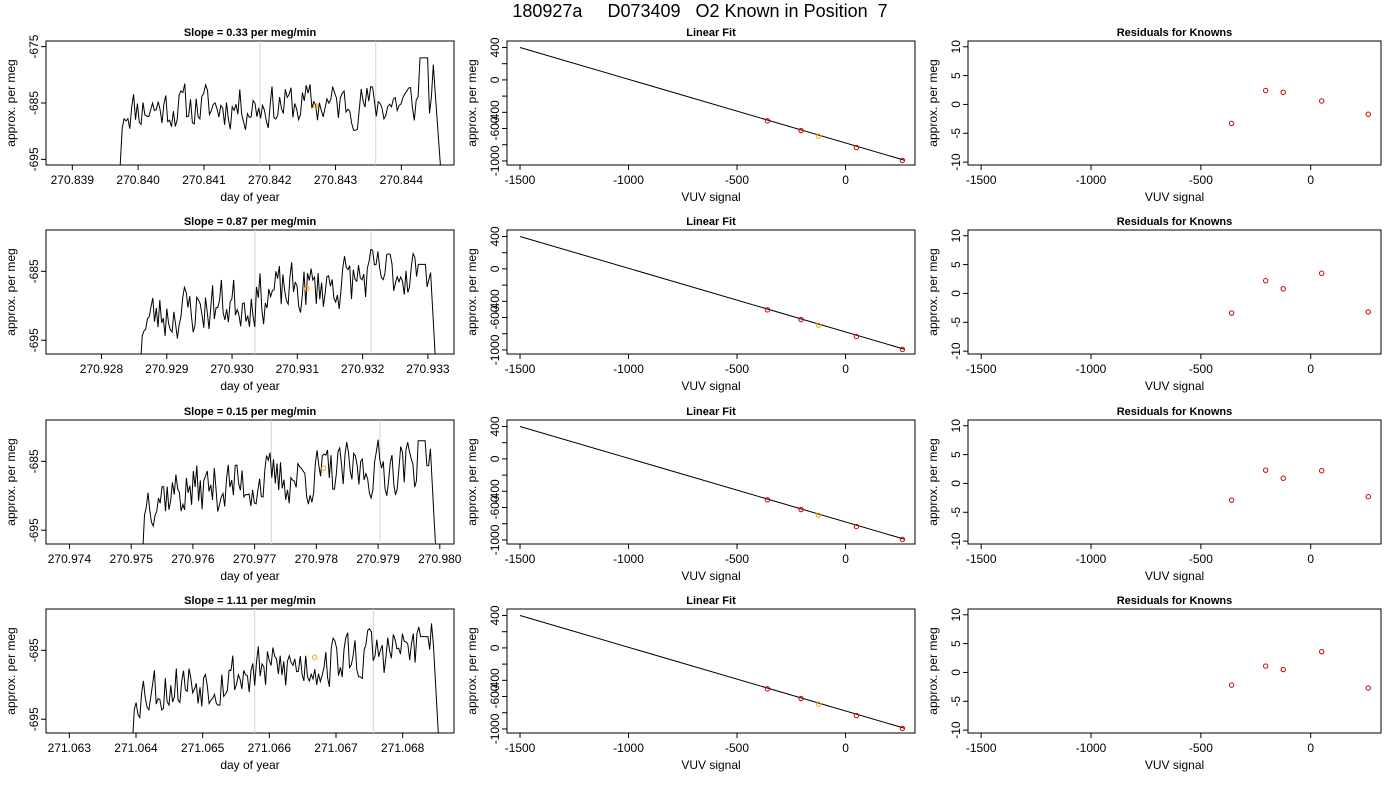  What do you see at coordinates (136, 748) in the screenshot?
I see `x-tick-label: 271.064` at bounding box center [136, 748].